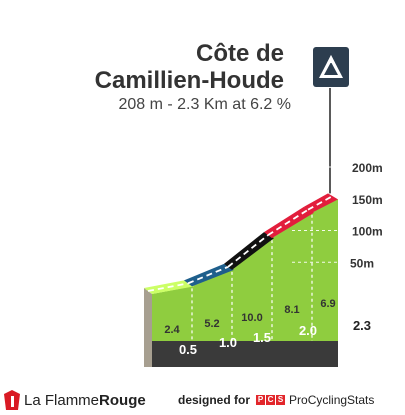 This screenshot has height=415, width=405. I want to click on distance-label-3: 2.0, so click(308, 330).